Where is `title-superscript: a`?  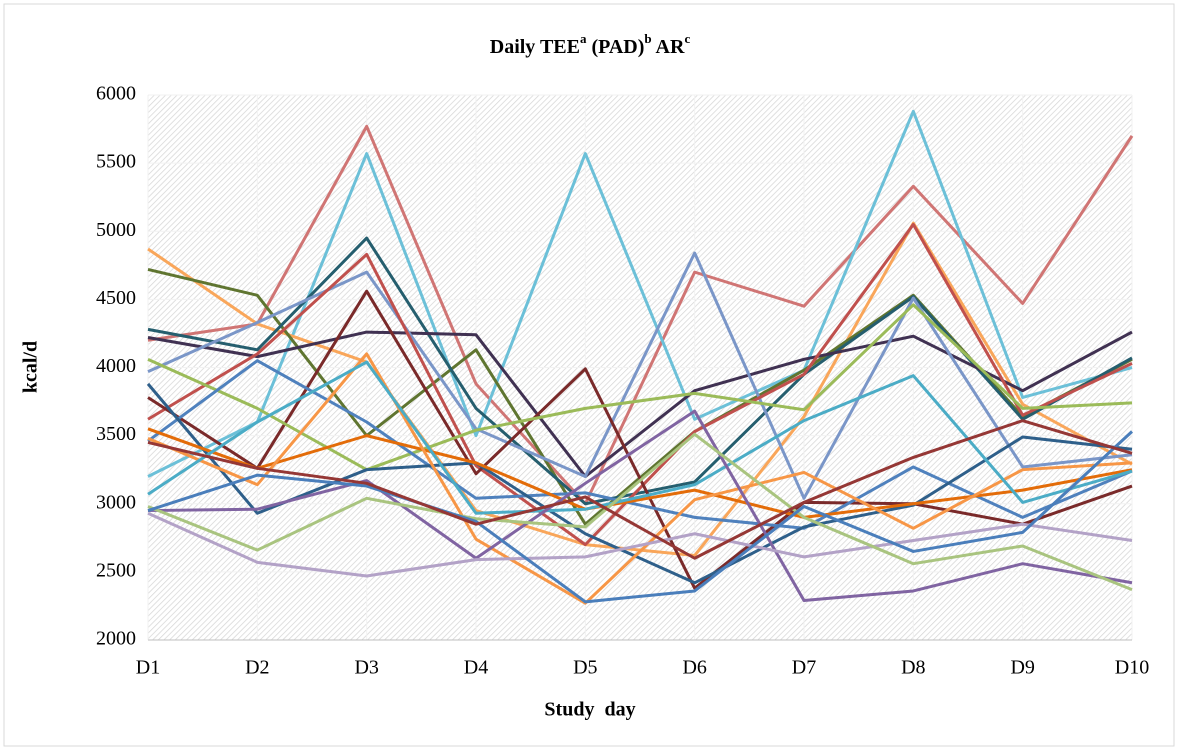
title-superscript: a is located at coordinates (583, 38).